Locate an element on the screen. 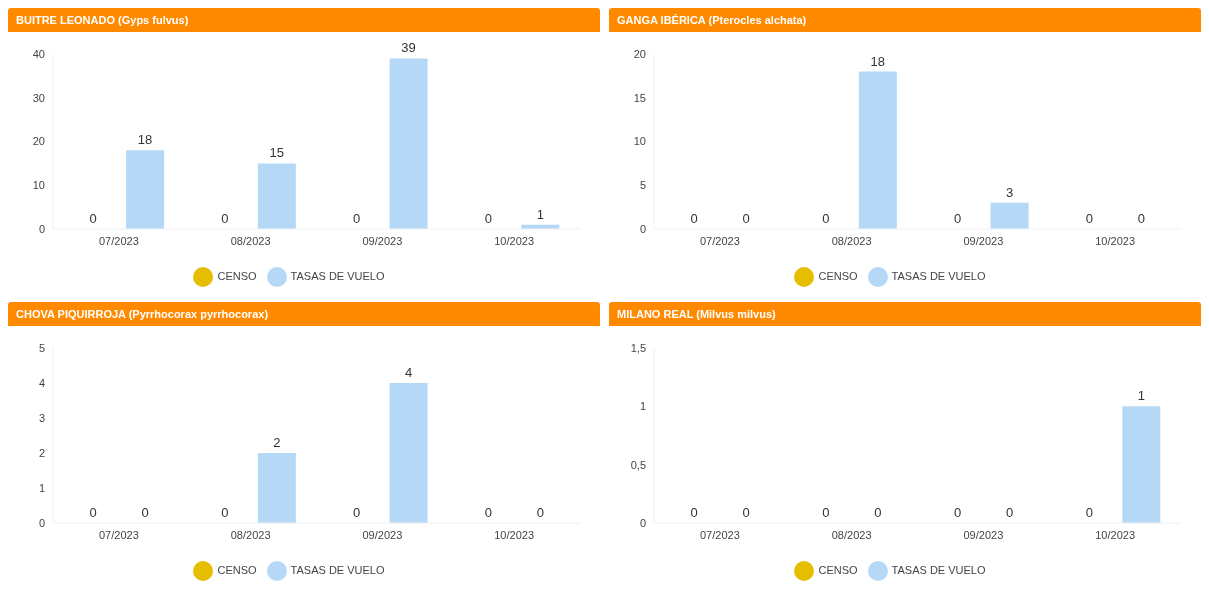  data-label: 15 is located at coordinates (277, 153).